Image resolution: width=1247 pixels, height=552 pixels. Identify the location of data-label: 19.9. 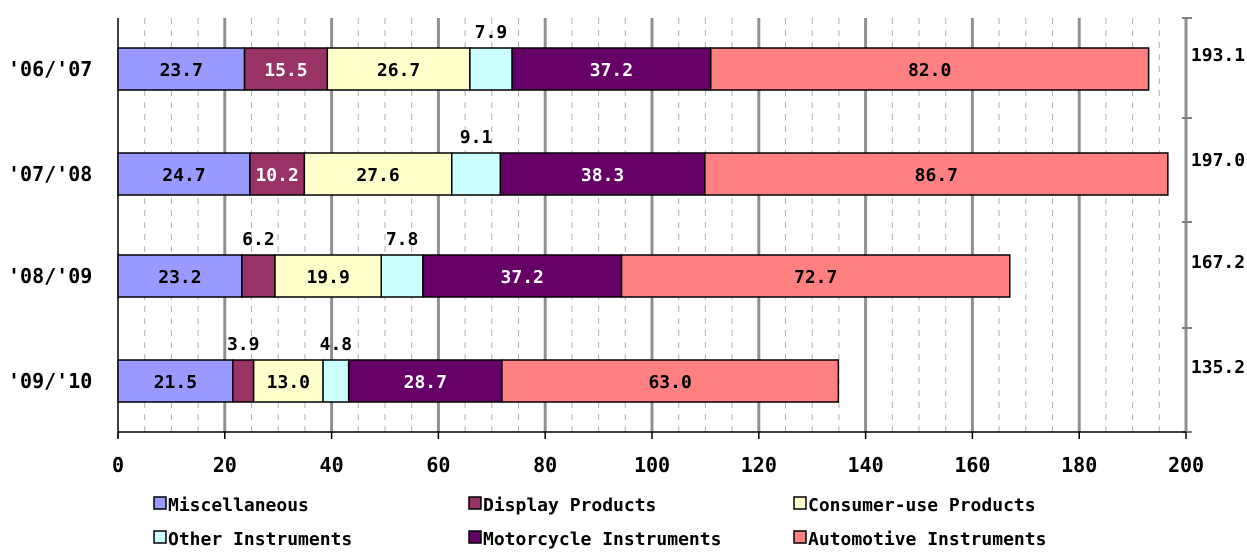
(327, 277).